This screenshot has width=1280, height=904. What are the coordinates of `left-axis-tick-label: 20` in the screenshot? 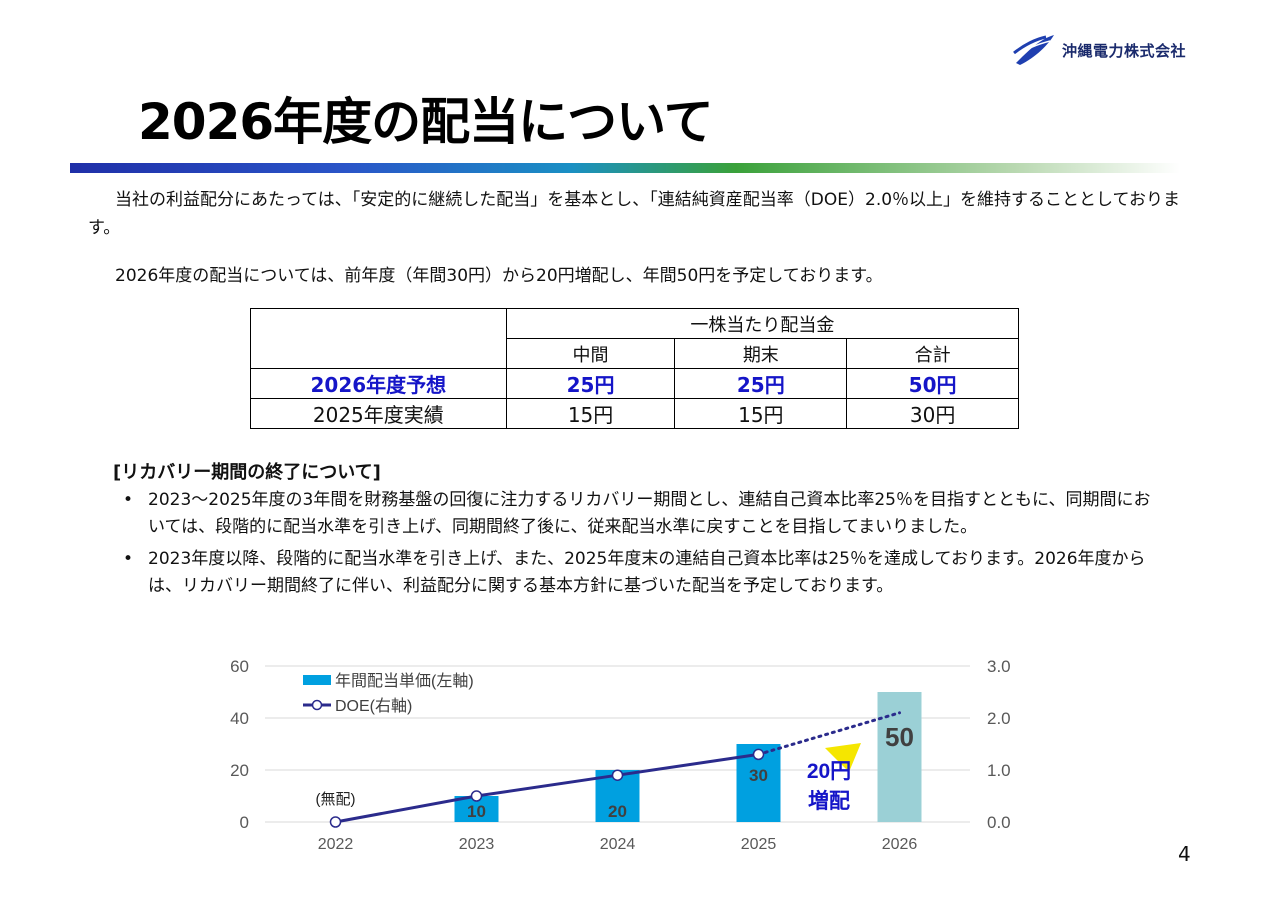 It's located at (239, 770).